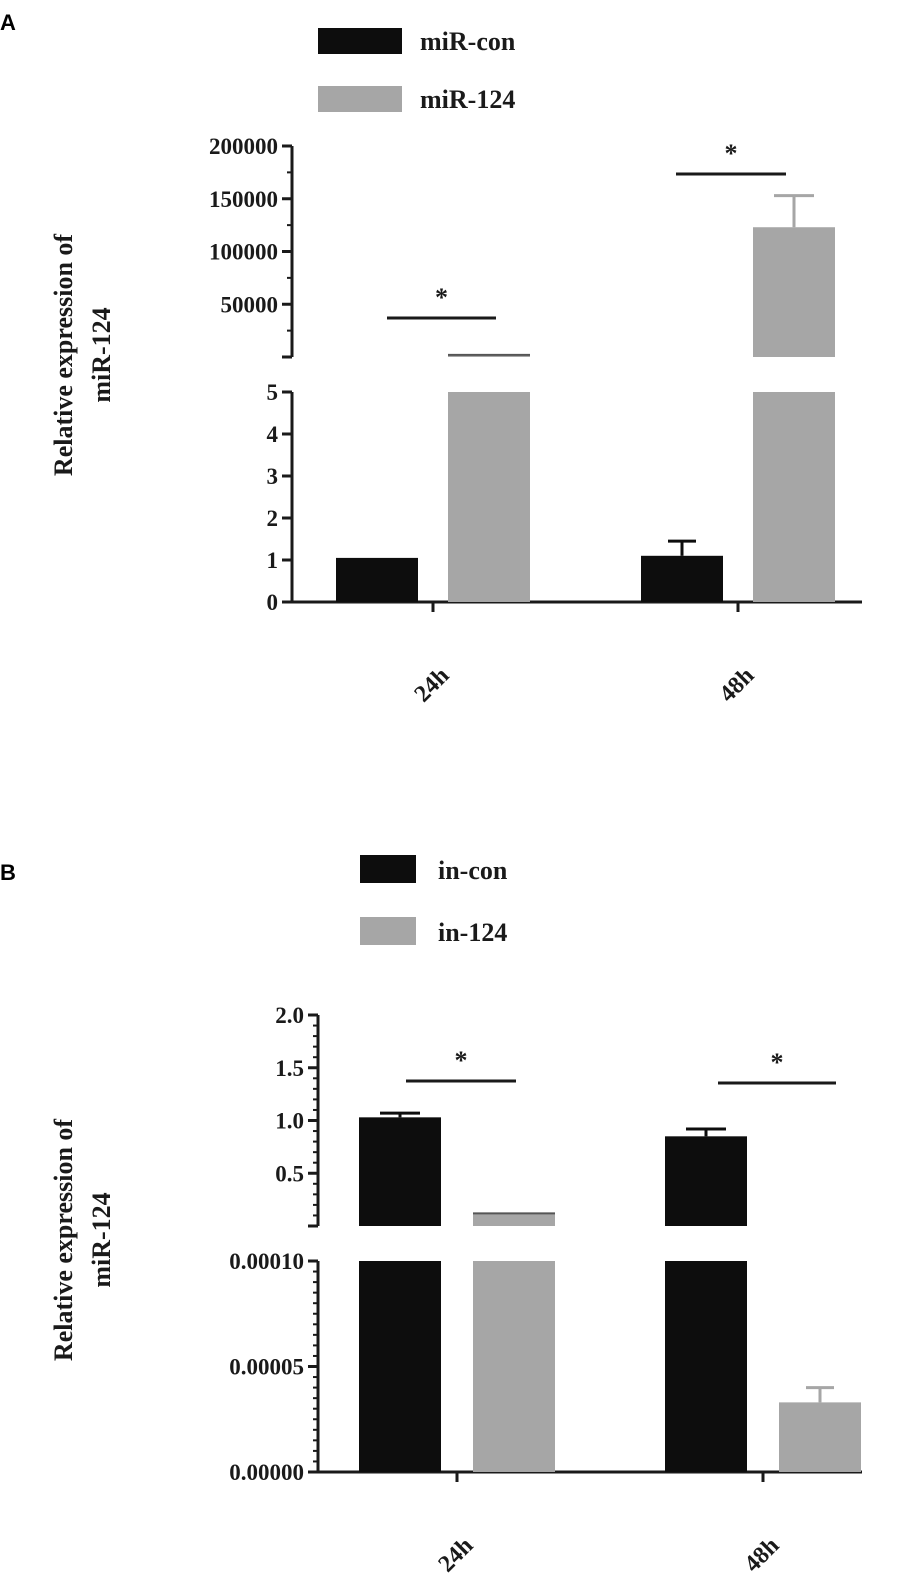 This screenshot has height=1583, width=914. Describe the element at coordinates (273, 602) in the screenshot. I see `y-tick-label: 0` at that location.